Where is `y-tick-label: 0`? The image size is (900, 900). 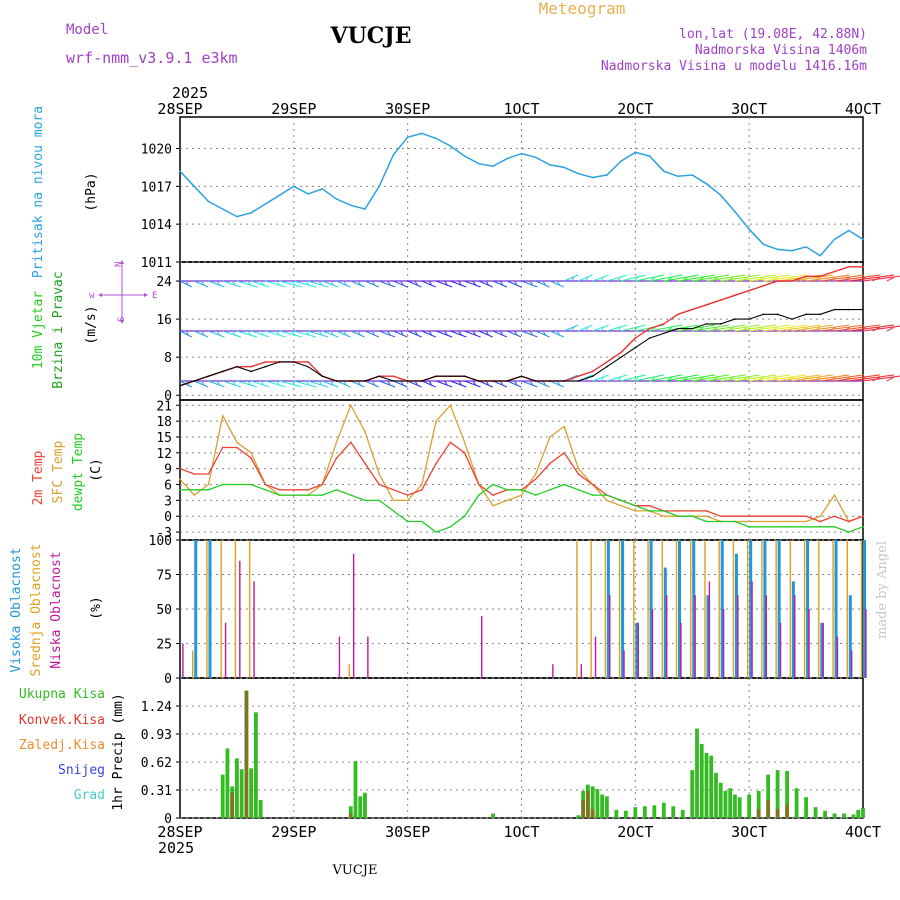
y-tick-label: 0 is located at coordinates (168, 517).